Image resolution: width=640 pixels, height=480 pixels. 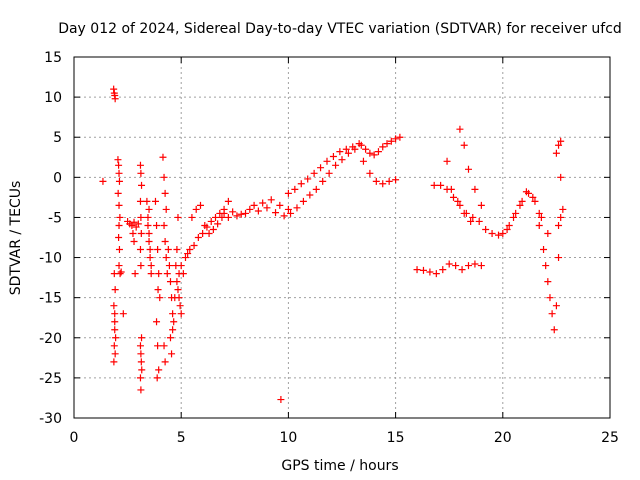 What do you see at coordinates (396, 438) in the screenshot?
I see `x-tick-label: 15` at bounding box center [396, 438].